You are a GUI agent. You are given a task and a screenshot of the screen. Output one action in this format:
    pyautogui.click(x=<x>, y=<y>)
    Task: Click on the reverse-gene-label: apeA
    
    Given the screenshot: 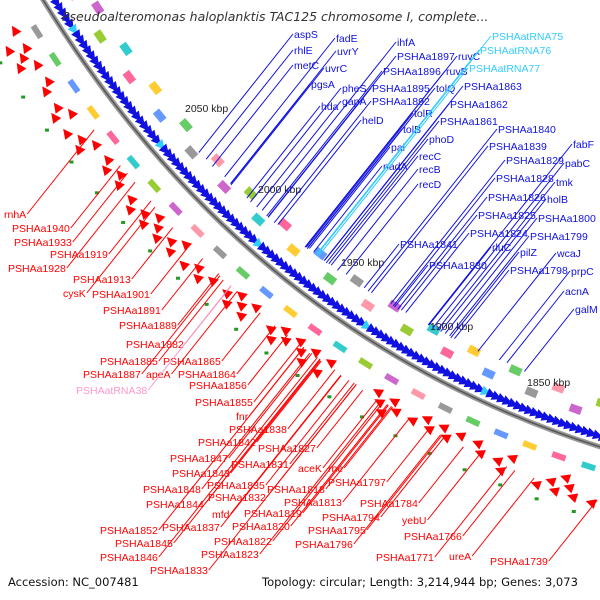 What is the action you would take?
    pyautogui.click(x=158, y=375)
    